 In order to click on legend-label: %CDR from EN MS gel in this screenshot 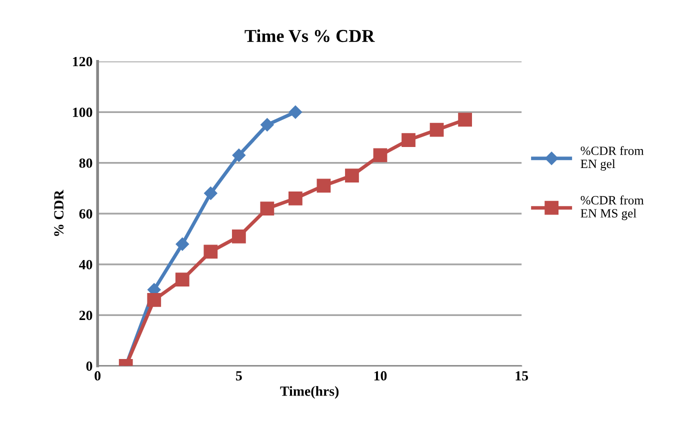, I will do `click(612, 208)`.